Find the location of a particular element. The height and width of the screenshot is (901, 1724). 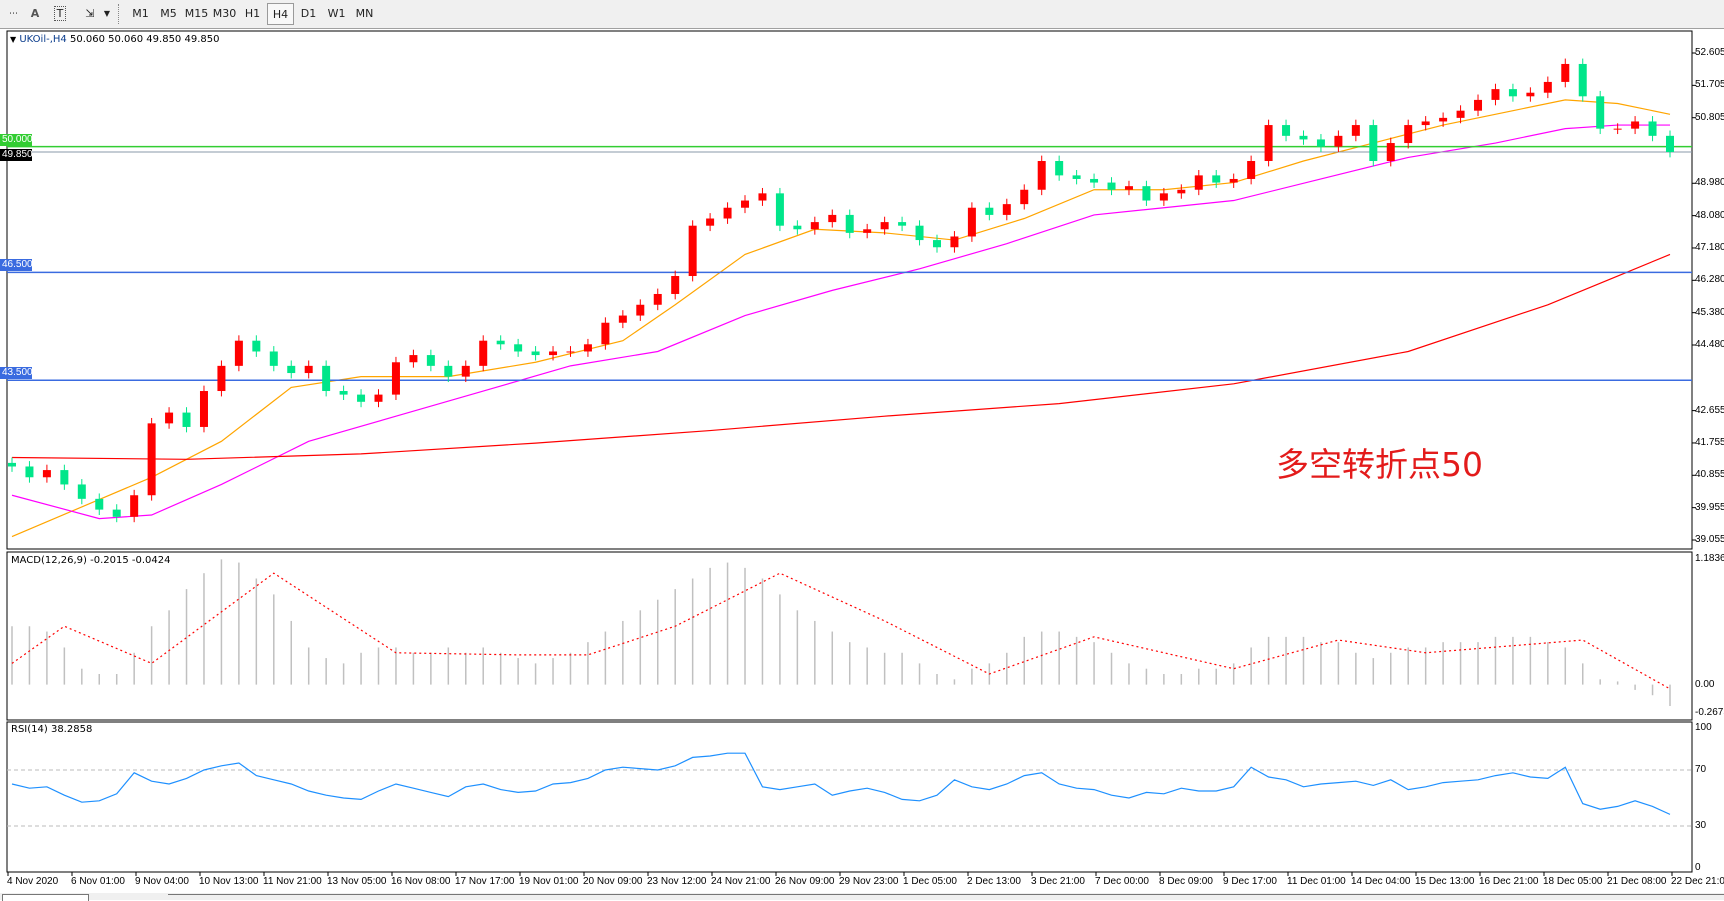

arrows-icon: ⇲ is located at coordinates (90, 13).